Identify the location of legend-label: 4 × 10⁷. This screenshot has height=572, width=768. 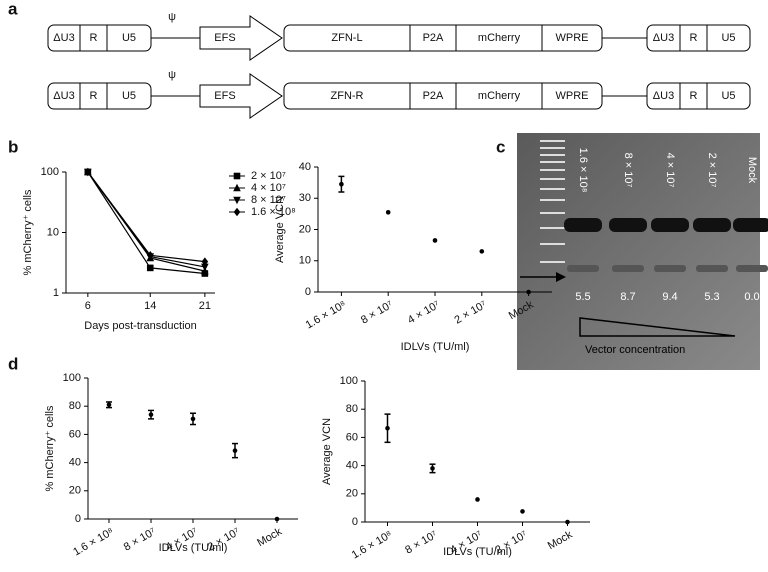
(268, 188).